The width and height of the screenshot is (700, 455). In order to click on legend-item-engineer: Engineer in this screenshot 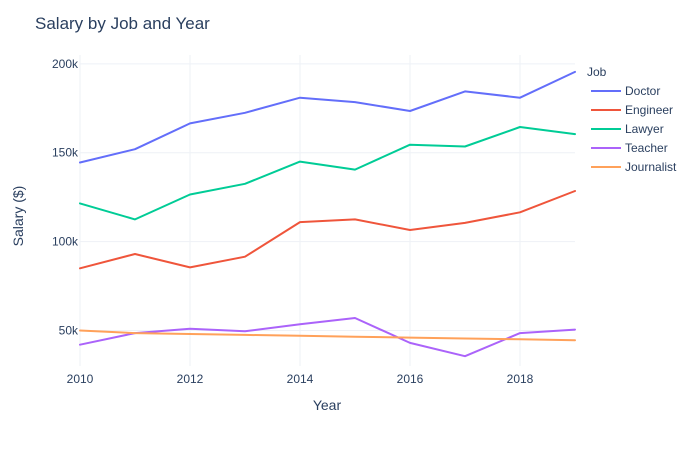, I will do `click(632, 110)`.